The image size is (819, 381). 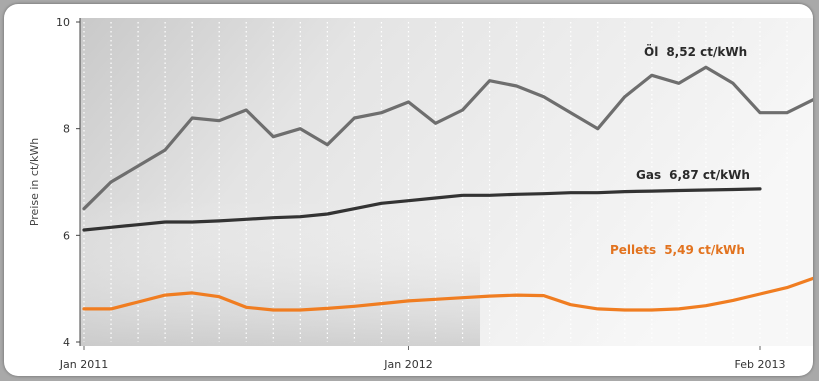 What do you see at coordinates (63, 22) in the screenshot?
I see `y-tick-label: 10` at bounding box center [63, 22].